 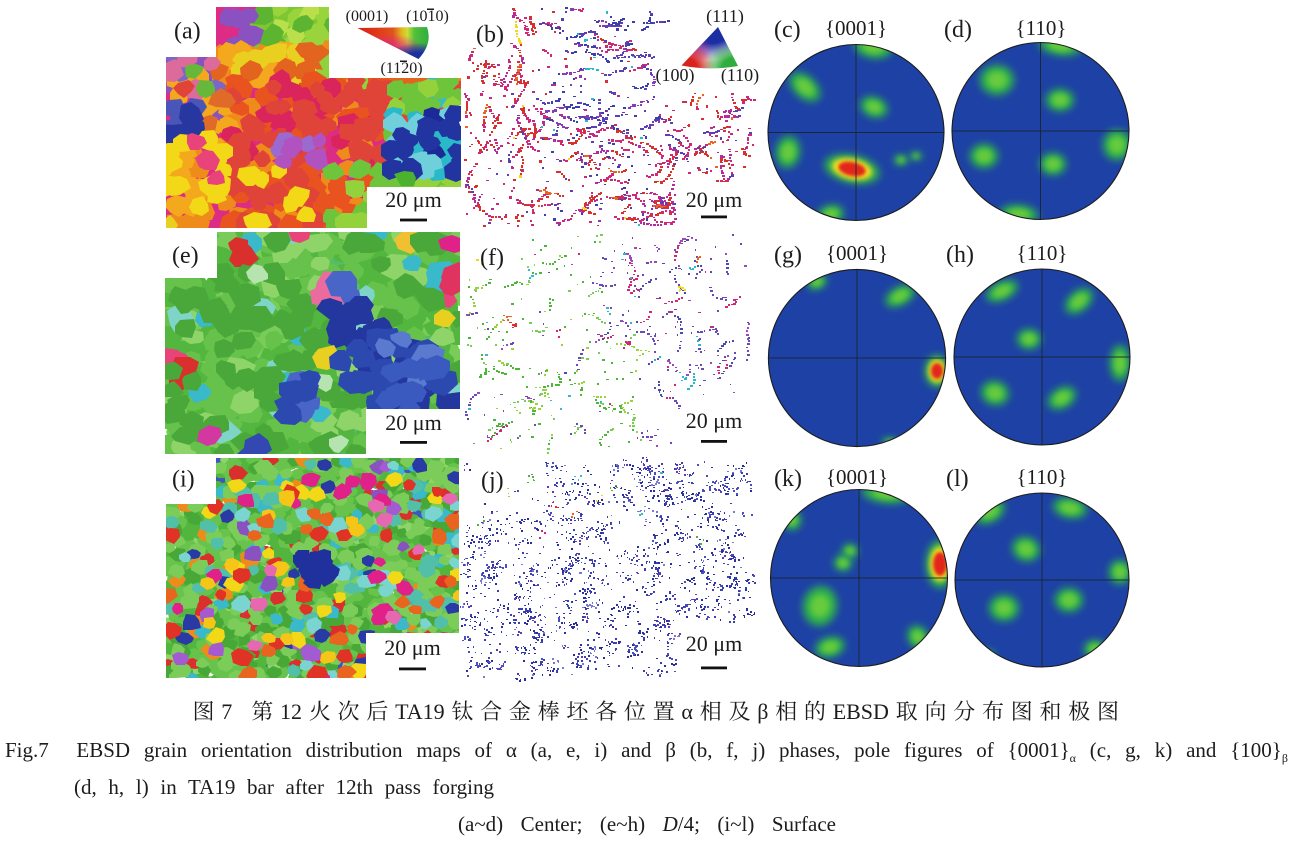 I want to click on svg-text: (f), so click(x=492, y=258).